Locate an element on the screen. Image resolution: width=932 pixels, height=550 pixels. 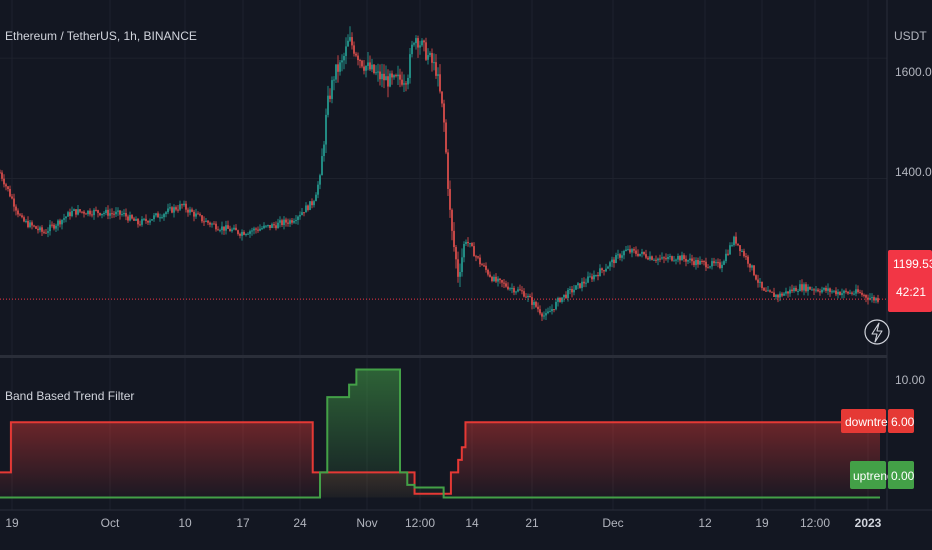
auto-scale-button is located at coordinates (877, 332).